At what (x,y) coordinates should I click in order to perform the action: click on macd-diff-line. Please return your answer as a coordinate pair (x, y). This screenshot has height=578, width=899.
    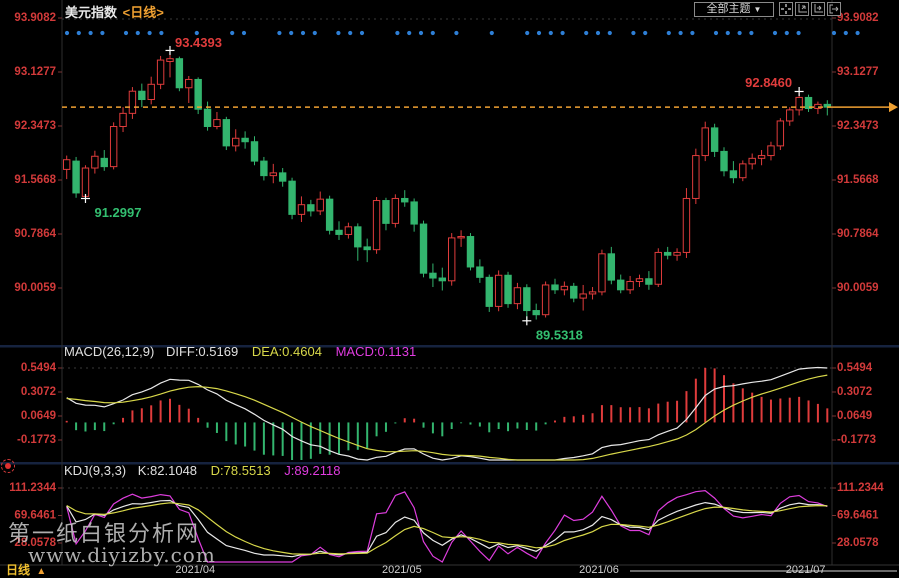
    Looking at the image, I should click on (447, 413).